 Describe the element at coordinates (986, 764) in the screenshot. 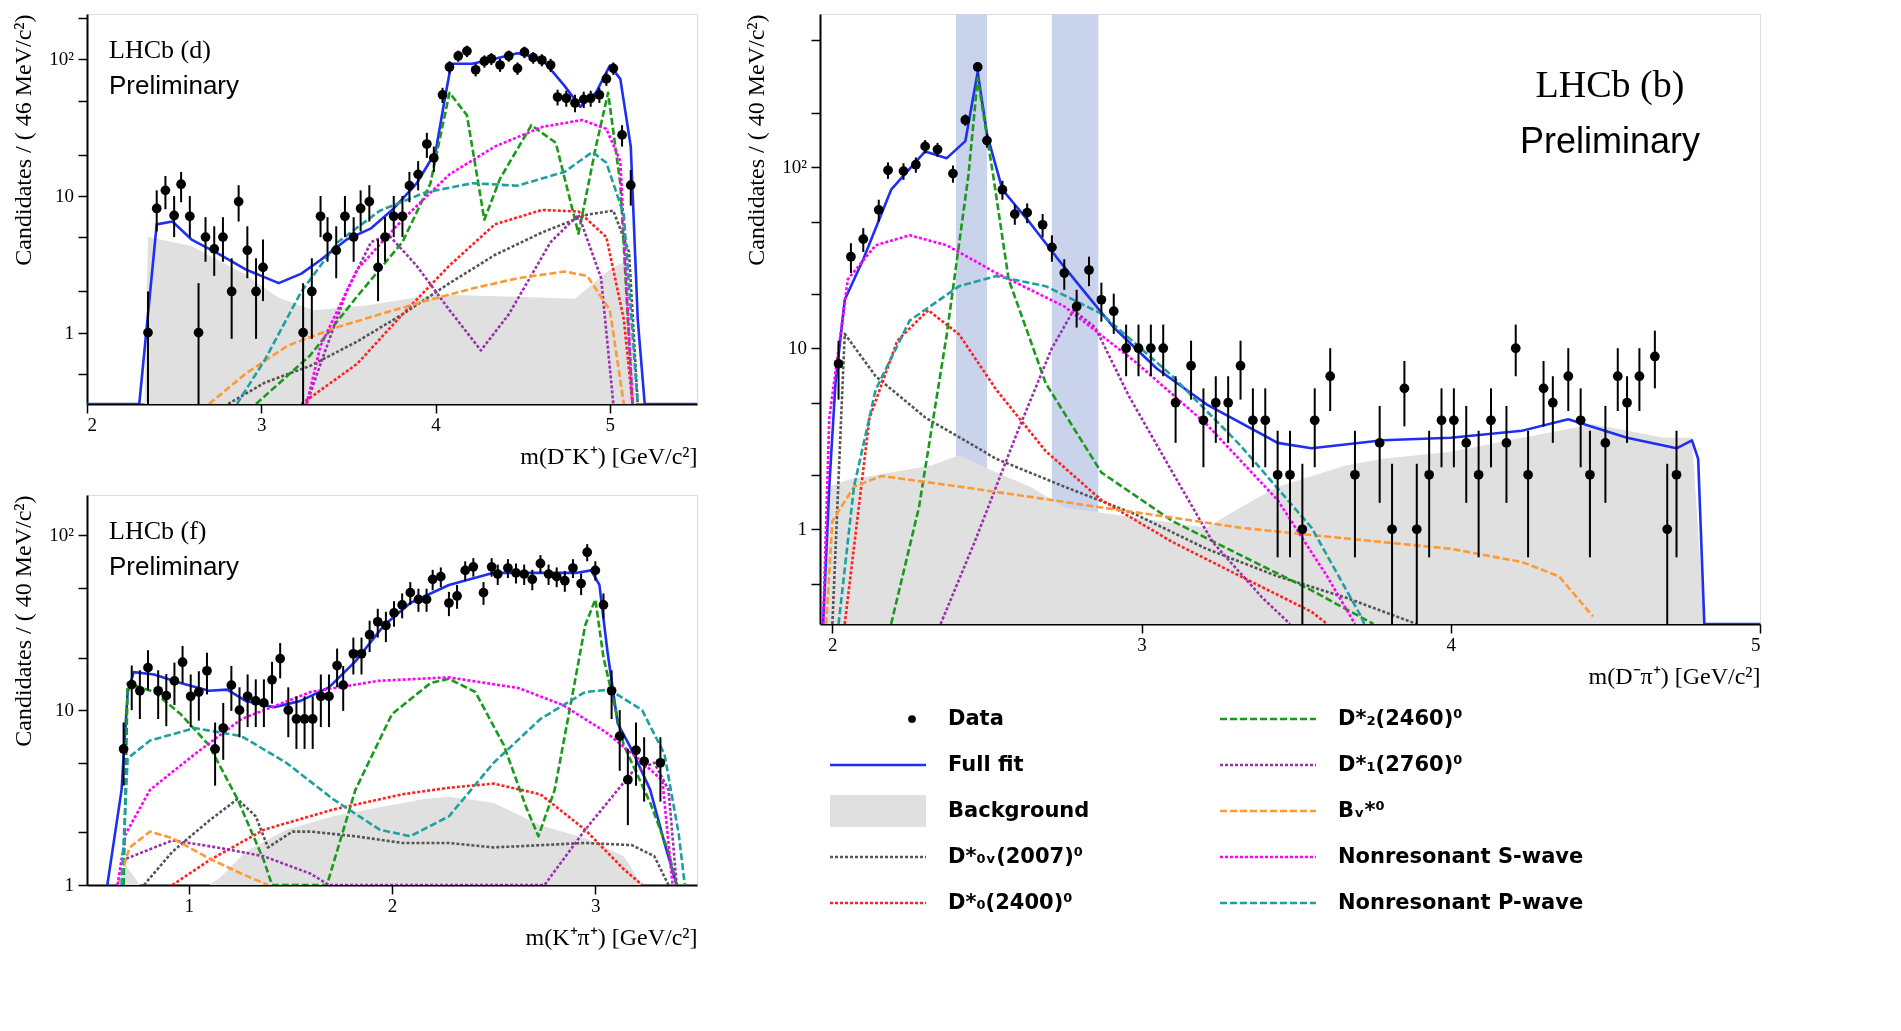

I see `legend-label: Full fit` at that location.